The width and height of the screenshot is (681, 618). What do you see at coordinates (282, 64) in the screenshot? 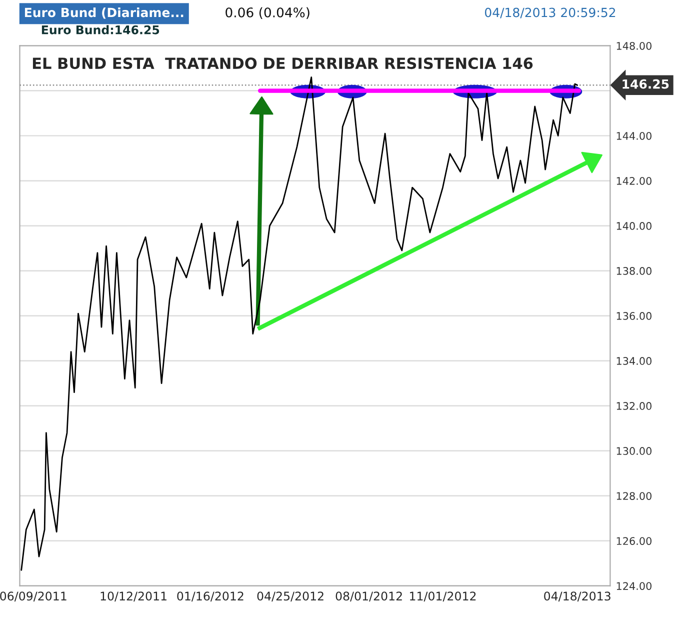
I see `text: EL BUND ESTA TRATANDO DE DERRIBAR RESISTENCIA 146` at bounding box center [282, 64].